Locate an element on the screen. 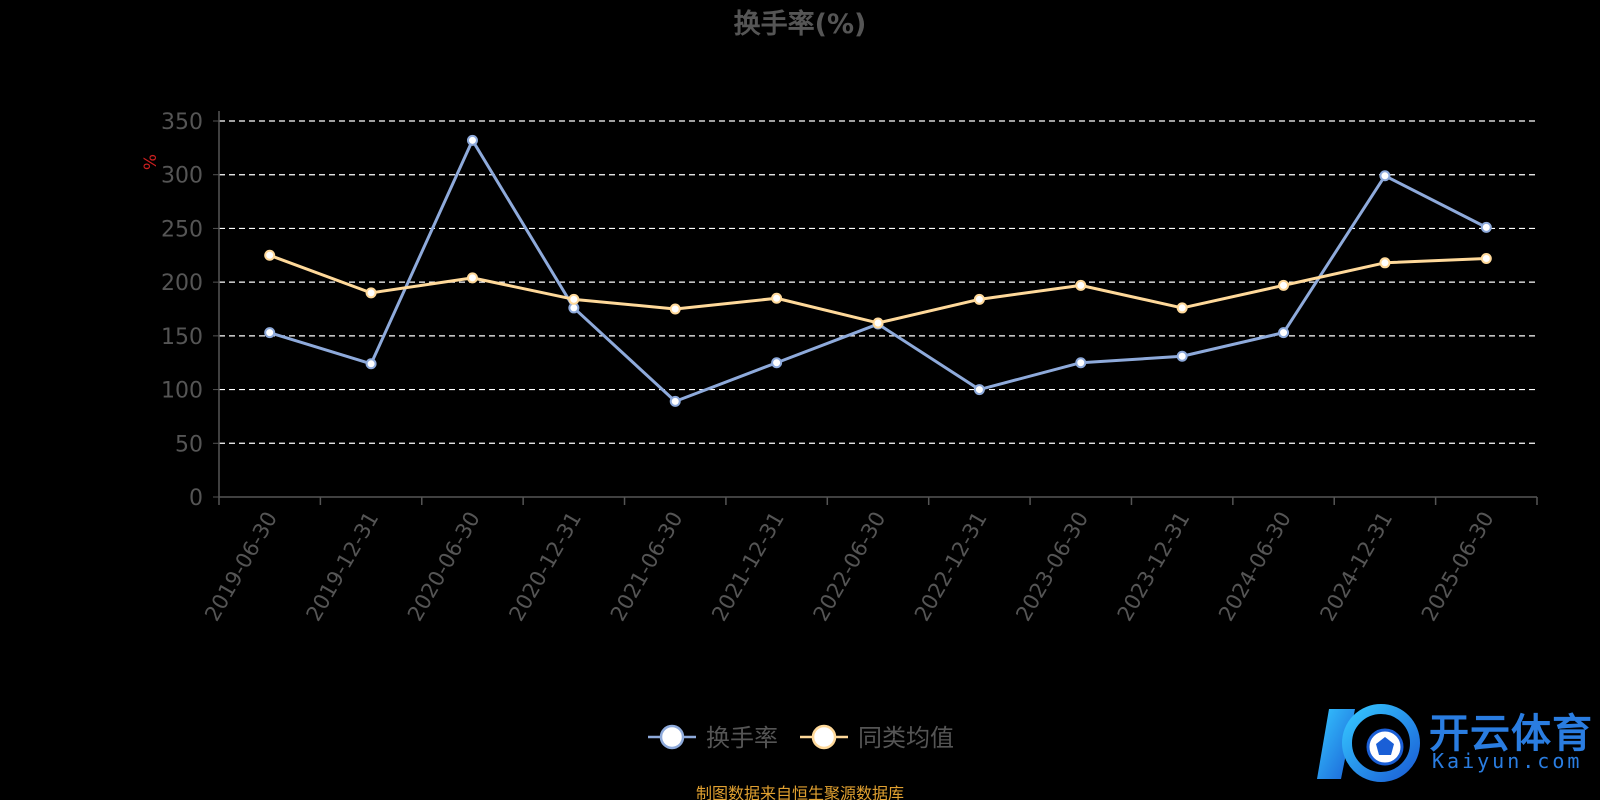  y-tick-label: 0 is located at coordinates (196, 498).